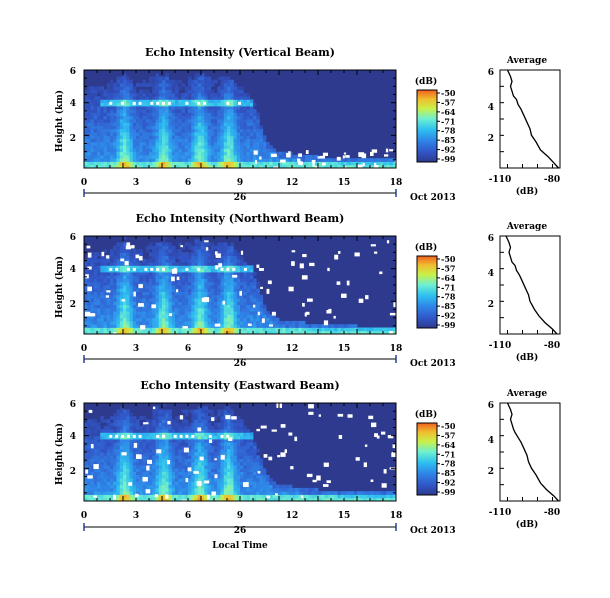  What do you see at coordinates (552, 346) in the screenshot?
I see `average-x-tick: -80` at bounding box center [552, 346].